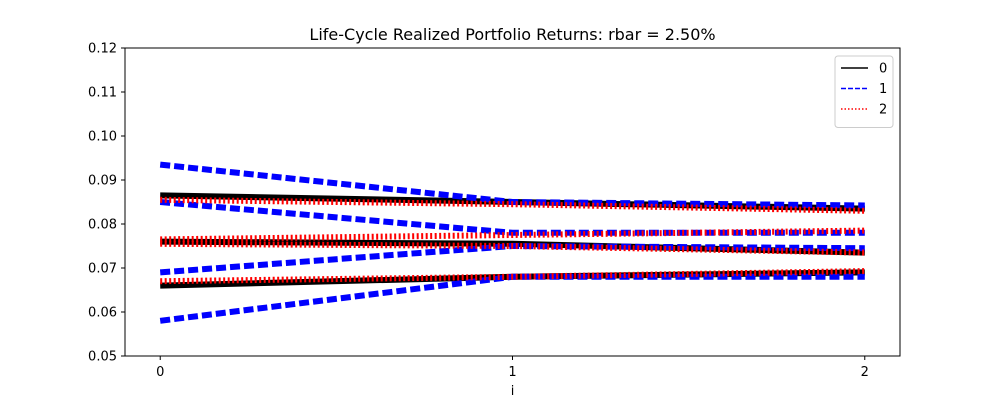 The height and width of the screenshot is (400, 1000). I want to click on y-tick-label: 0.08, so click(102, 225).